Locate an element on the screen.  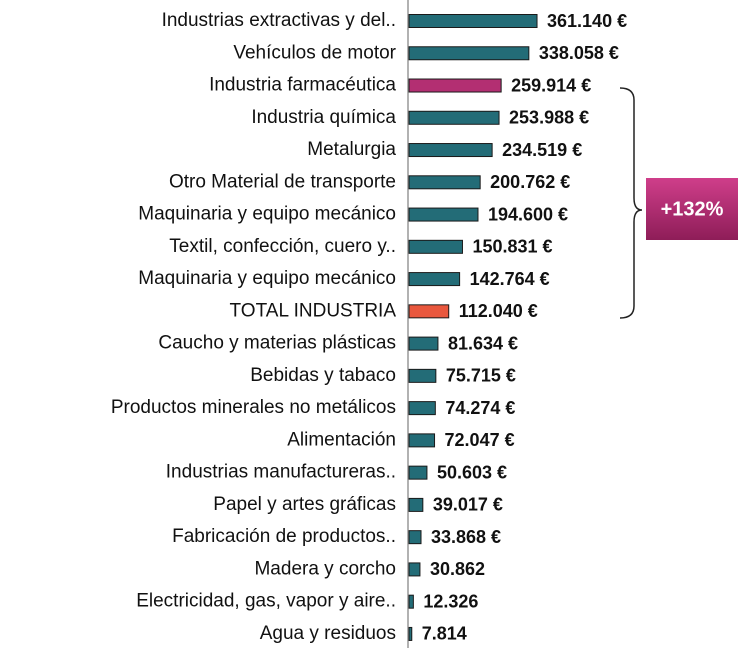
category-label: Textil, confección, cuero y.. is located at coordinates (282, 246).